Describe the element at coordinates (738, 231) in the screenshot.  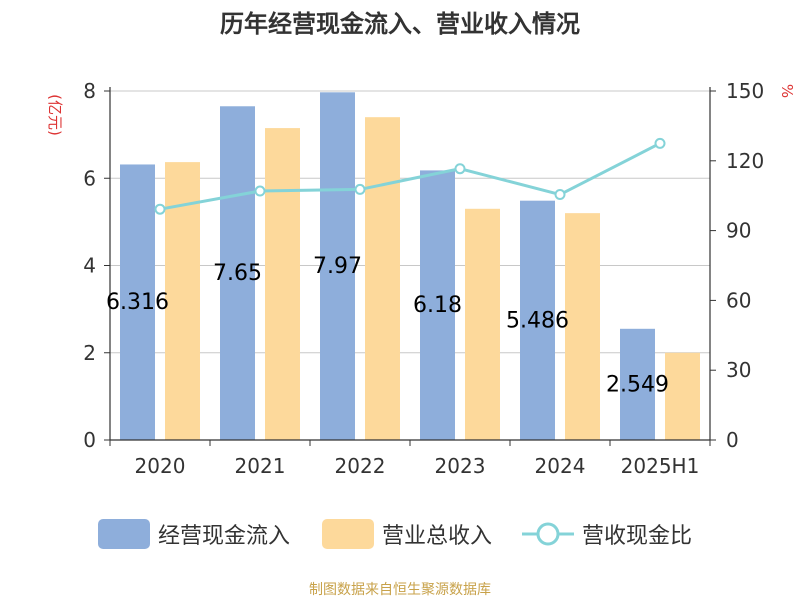
I see `y-right-tick-label: 90` at that location.